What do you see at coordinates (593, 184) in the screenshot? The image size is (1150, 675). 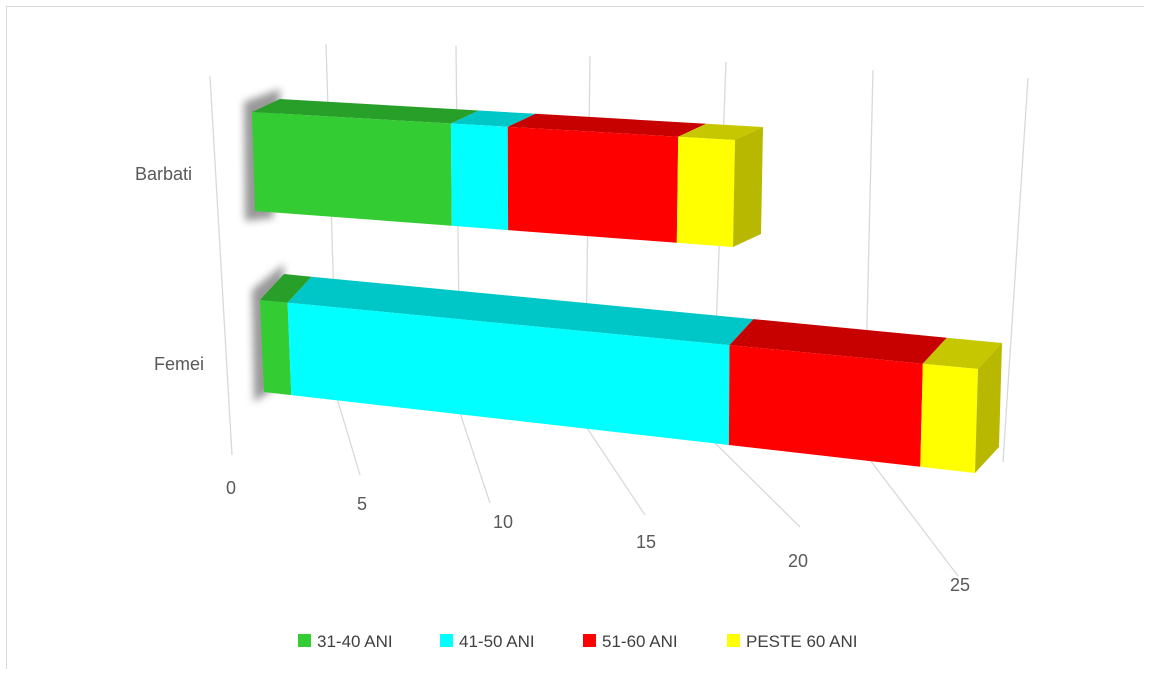 I see `bar-barbati-51-60-ani` at bounding box center [593, 184].